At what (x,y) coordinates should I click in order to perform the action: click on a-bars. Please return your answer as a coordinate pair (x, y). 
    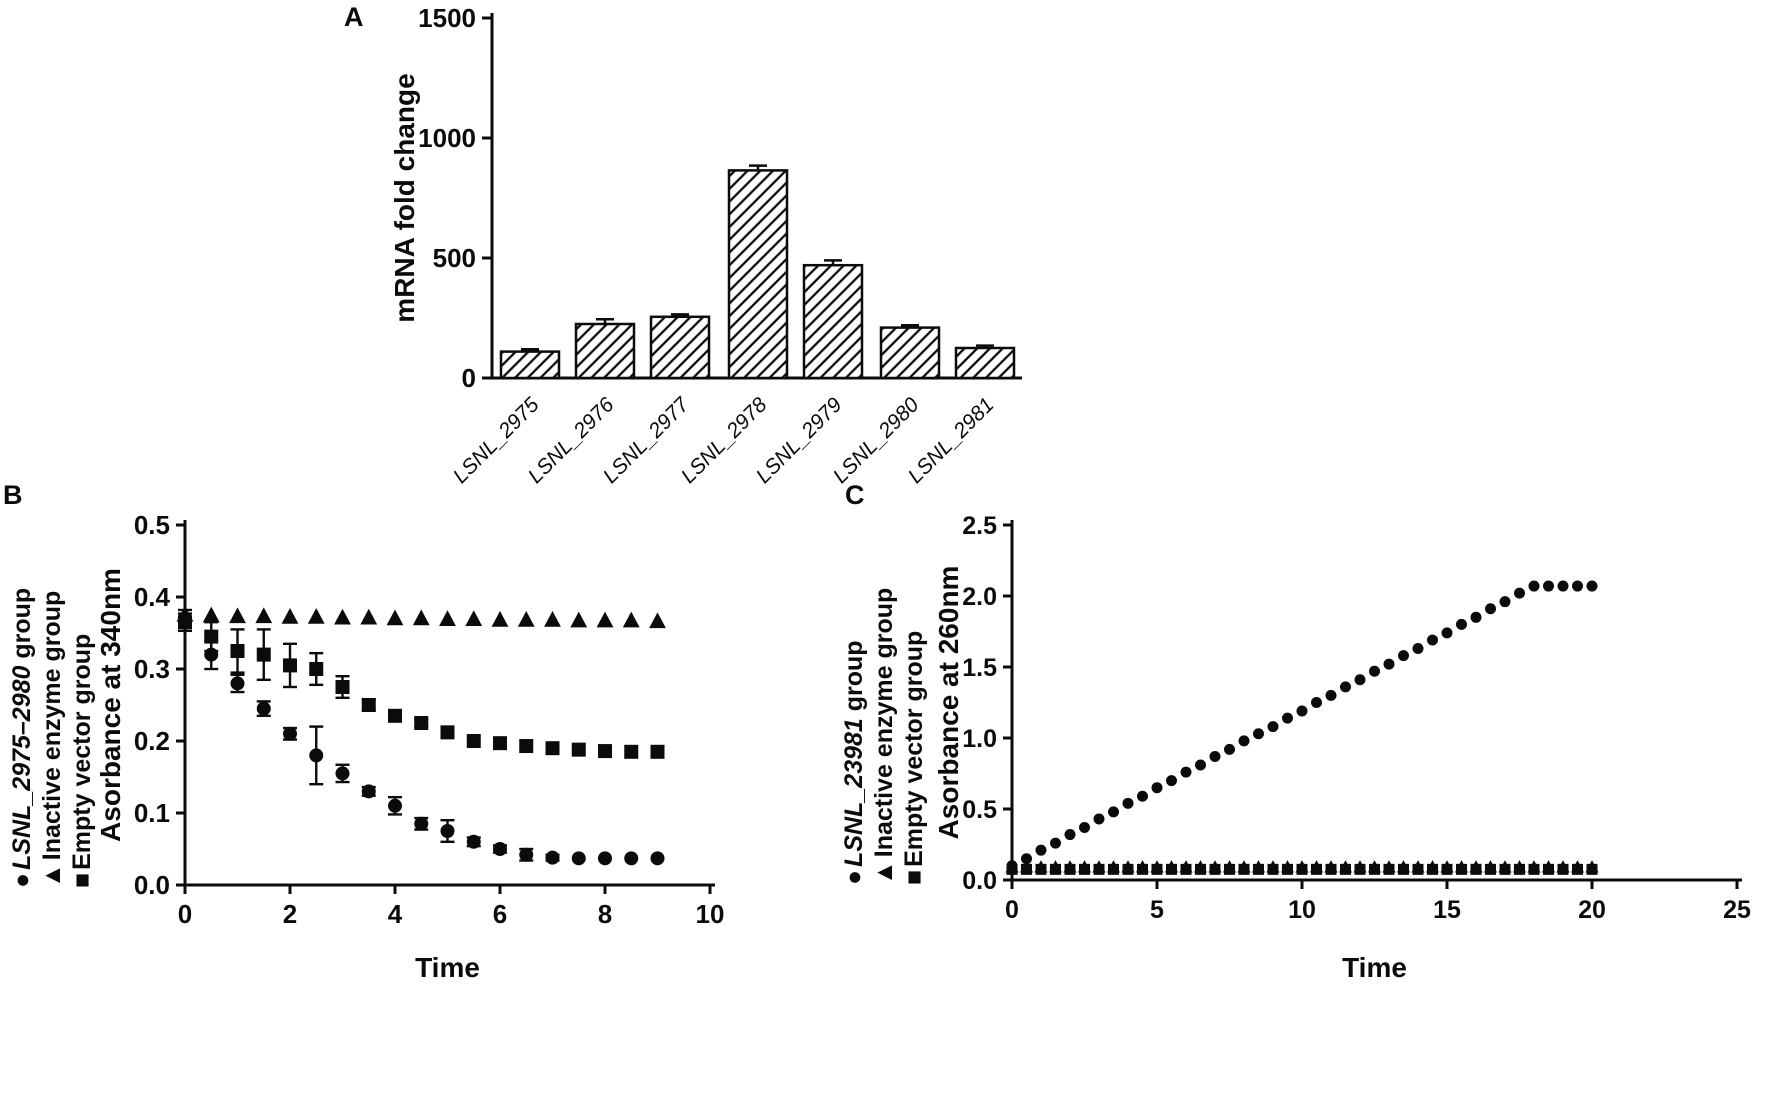
    Looking at the image, I should click on (757, 272).